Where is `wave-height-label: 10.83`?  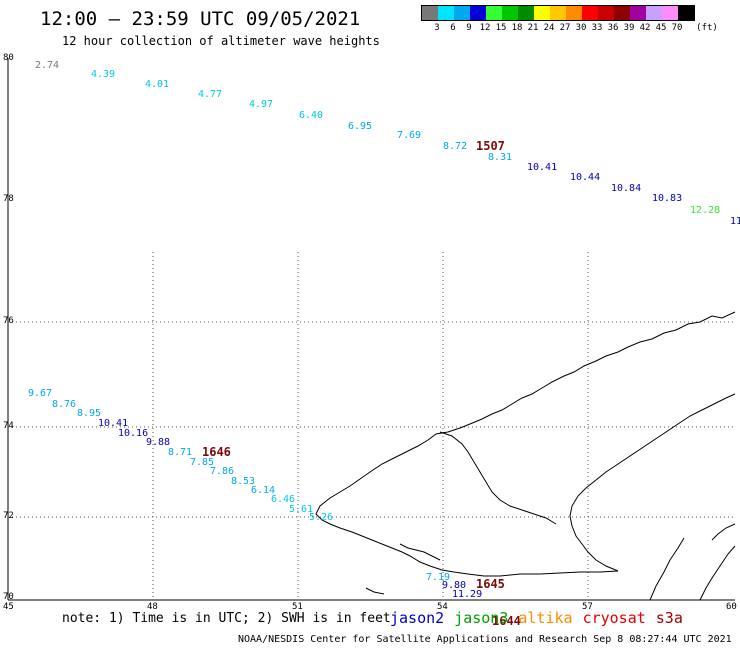
wave-height-label: 10.83 is located at coordinates (667, 198).